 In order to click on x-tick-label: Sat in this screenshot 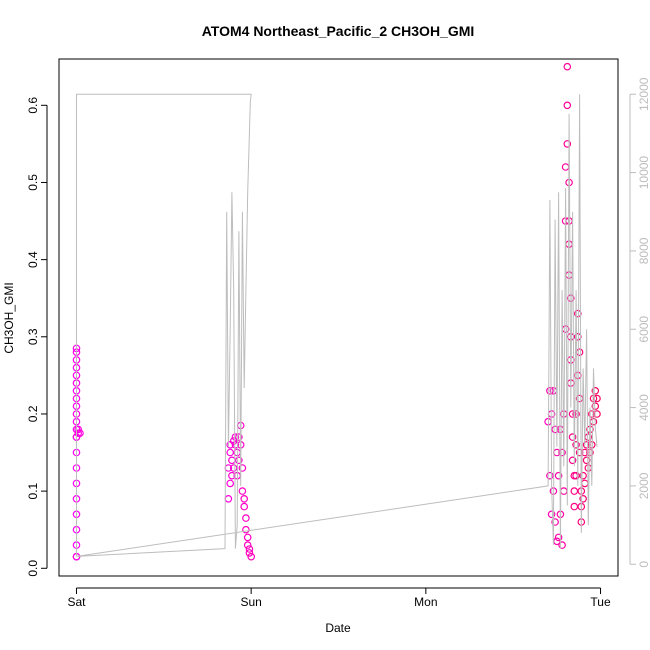, I will do `click(76, 602)`.